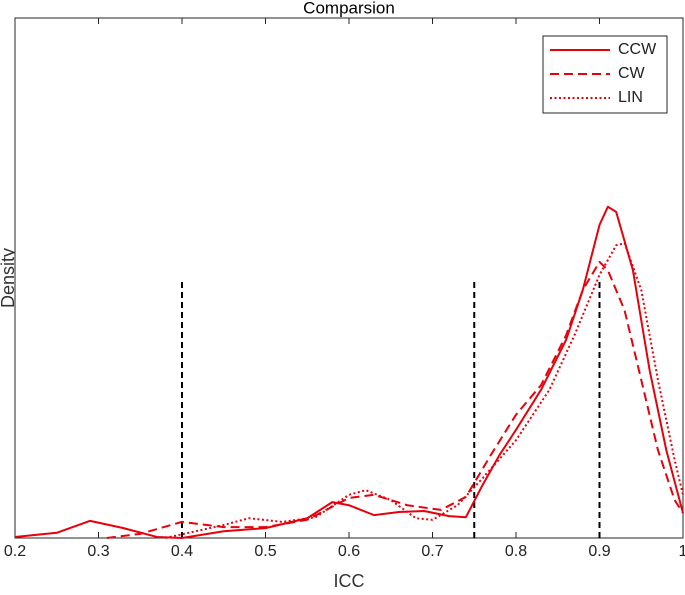  I want to click on y-axis-label: Density, so click(9, 278).